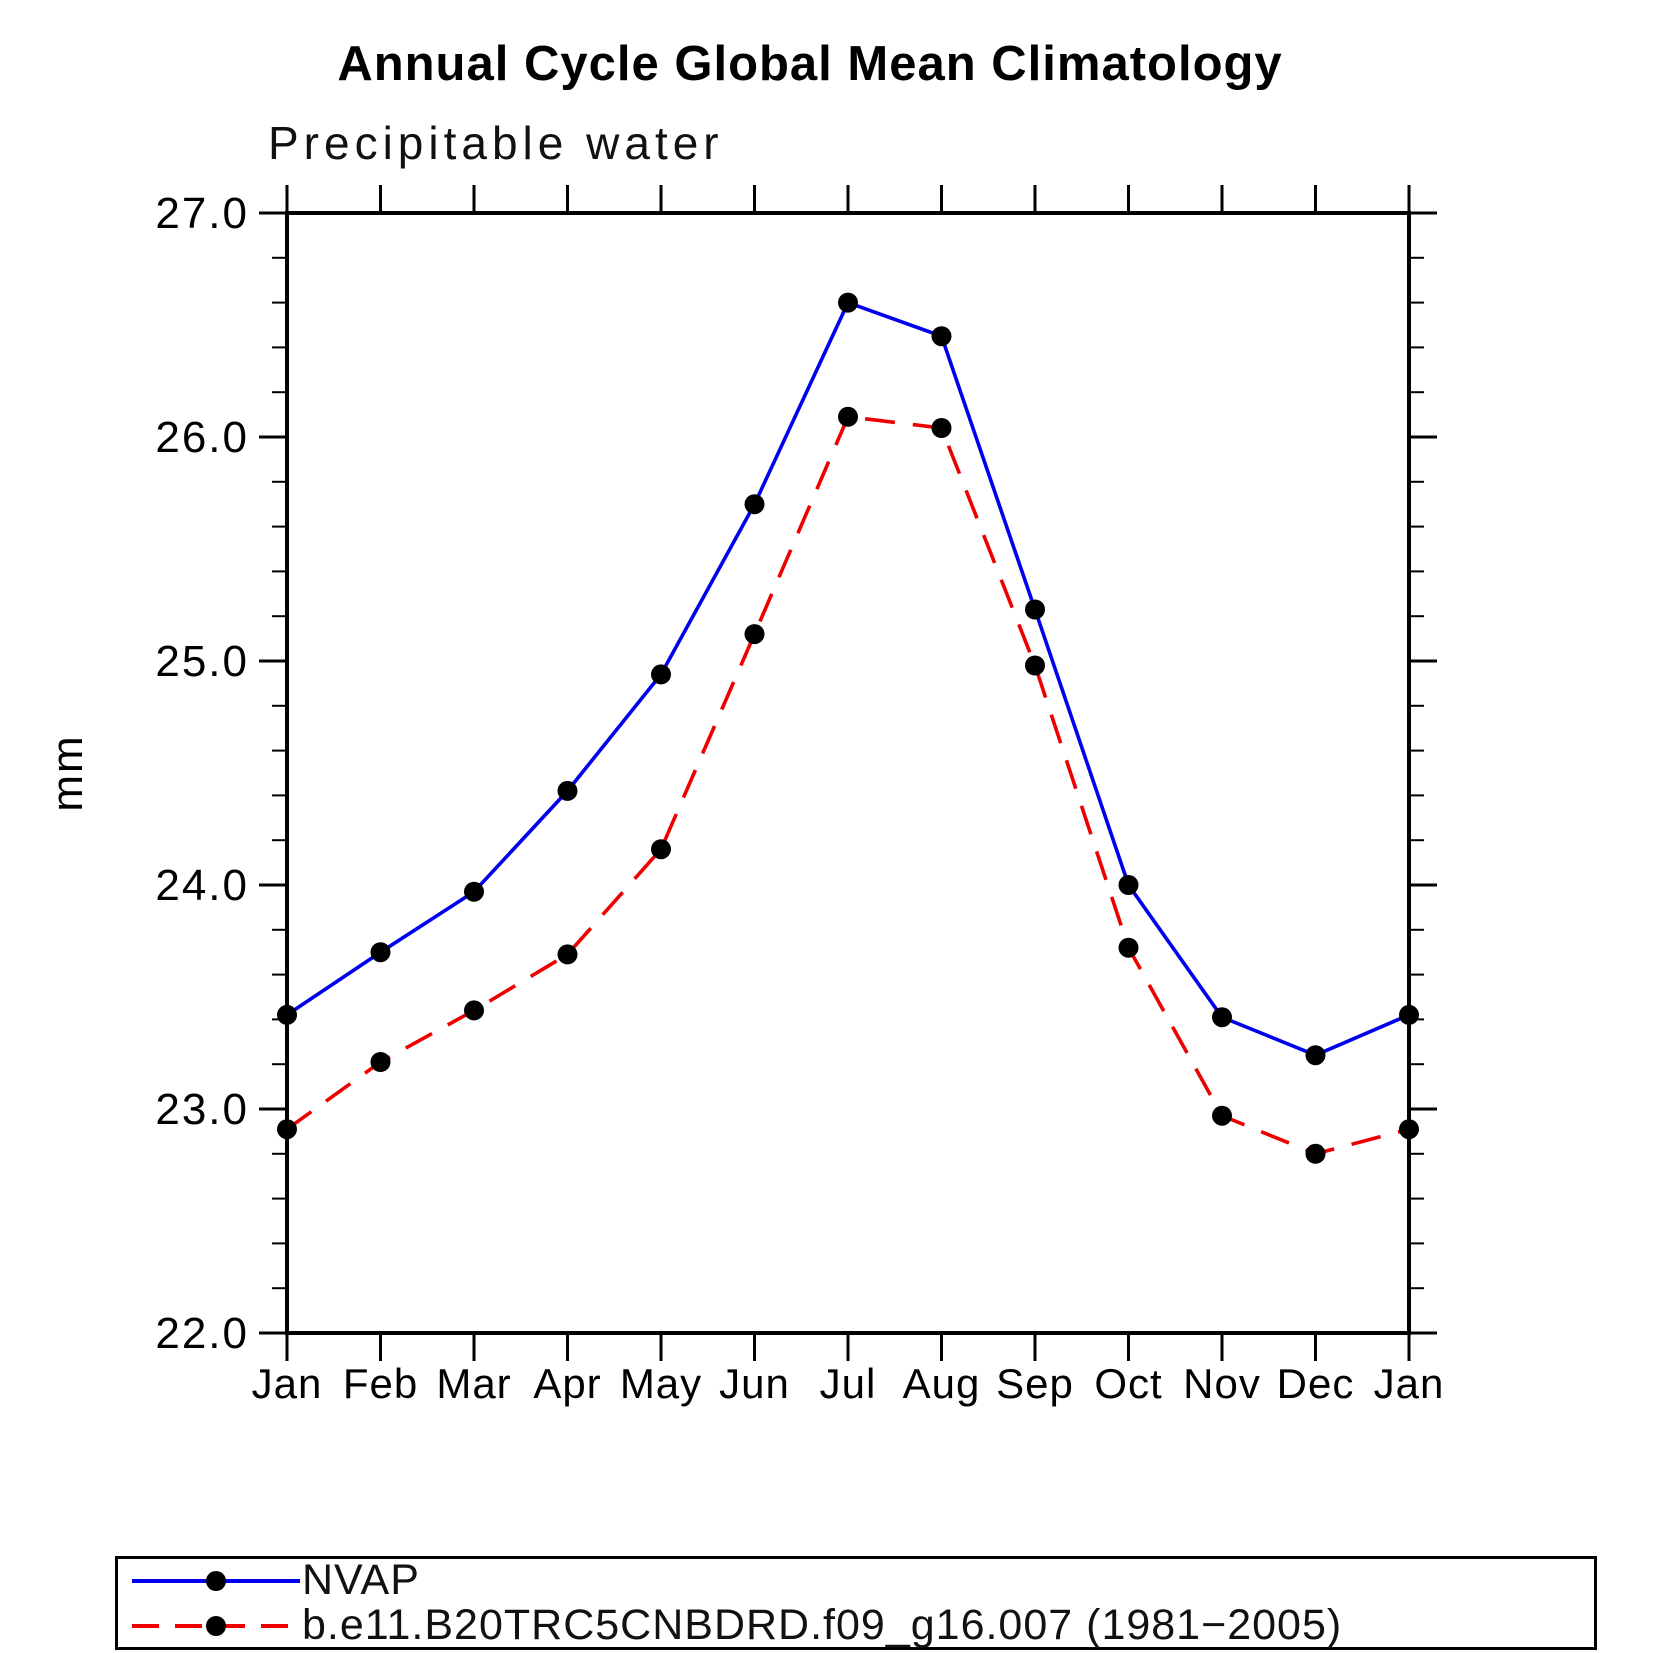  I want to click on legend-sample-solid-line, so click(216, 1580).